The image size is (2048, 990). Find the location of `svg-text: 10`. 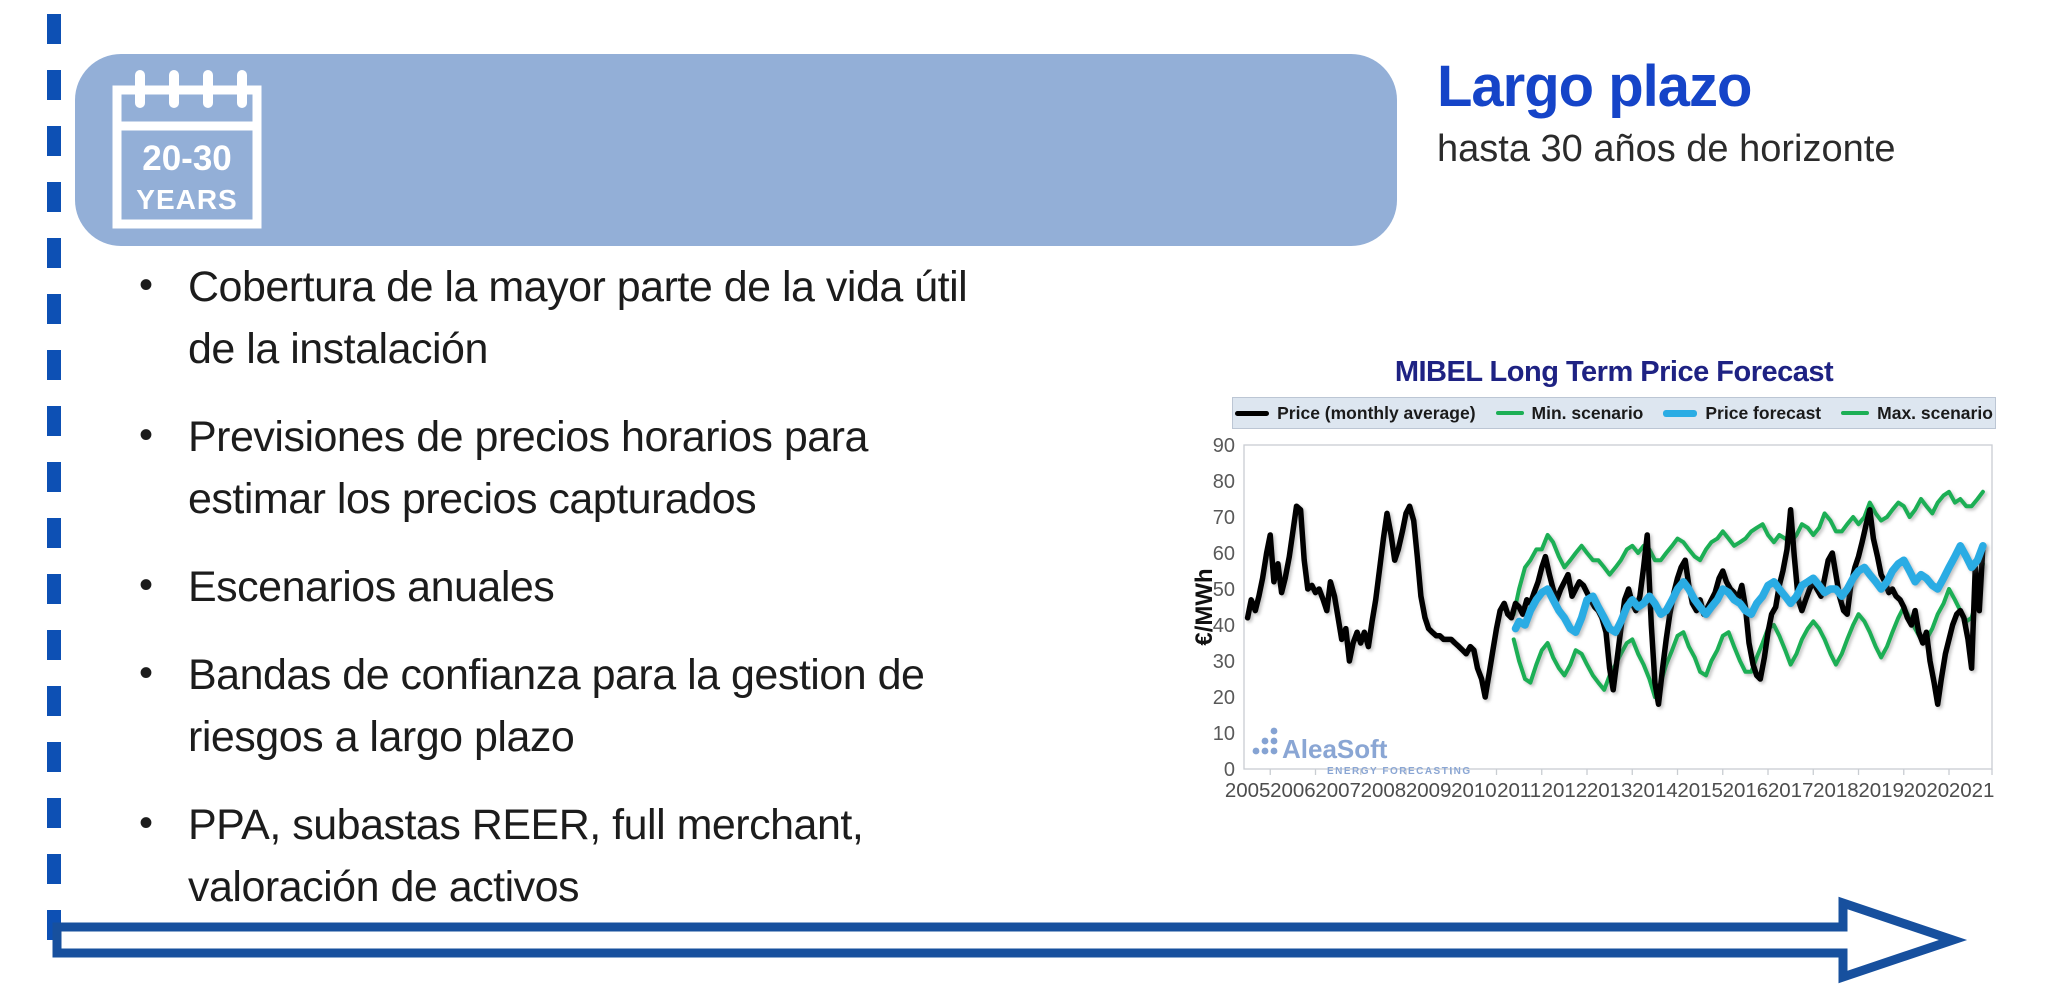

svg-text: 10 is located at coordinates (1224, 734).